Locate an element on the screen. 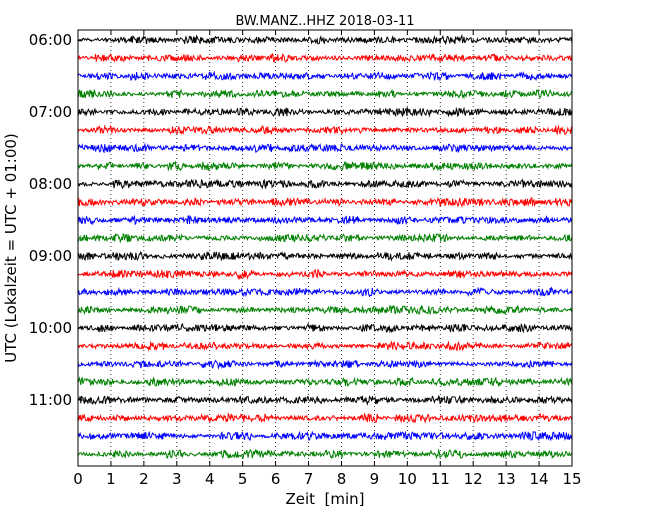 The width and height of the screenshot is (650, 520). y-axis-title: UTC (Lokalzeit = UTC + 01:00) is located at coordinates (11, 248).